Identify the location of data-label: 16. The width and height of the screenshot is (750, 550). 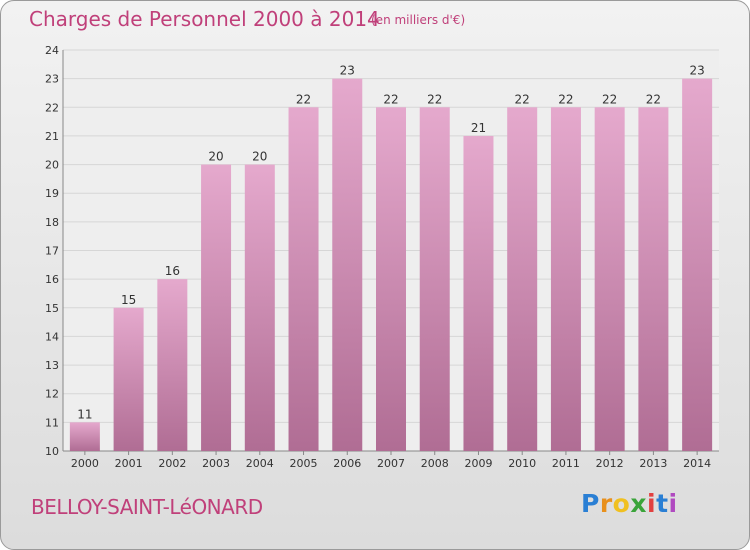
(172, 271).